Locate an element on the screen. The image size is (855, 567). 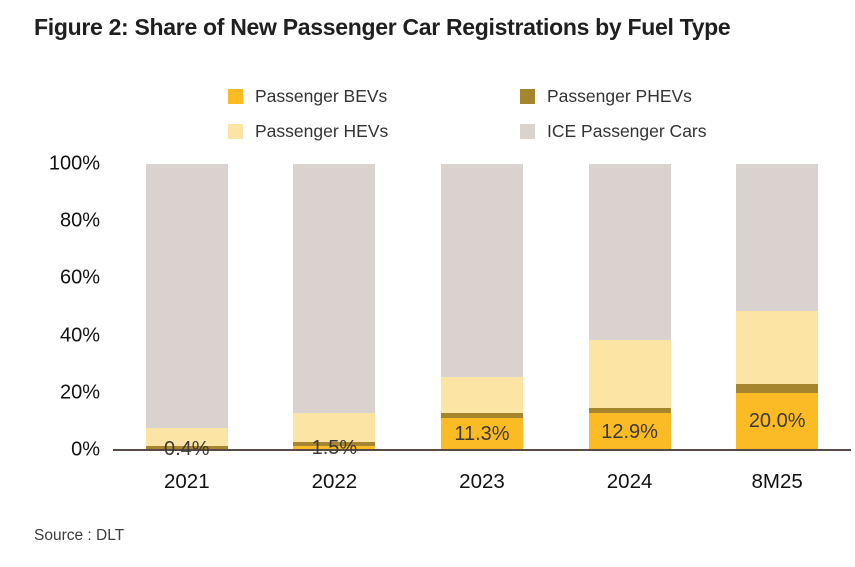
bar-slot-2023: 11.3% is located at coordinates (482, 307).